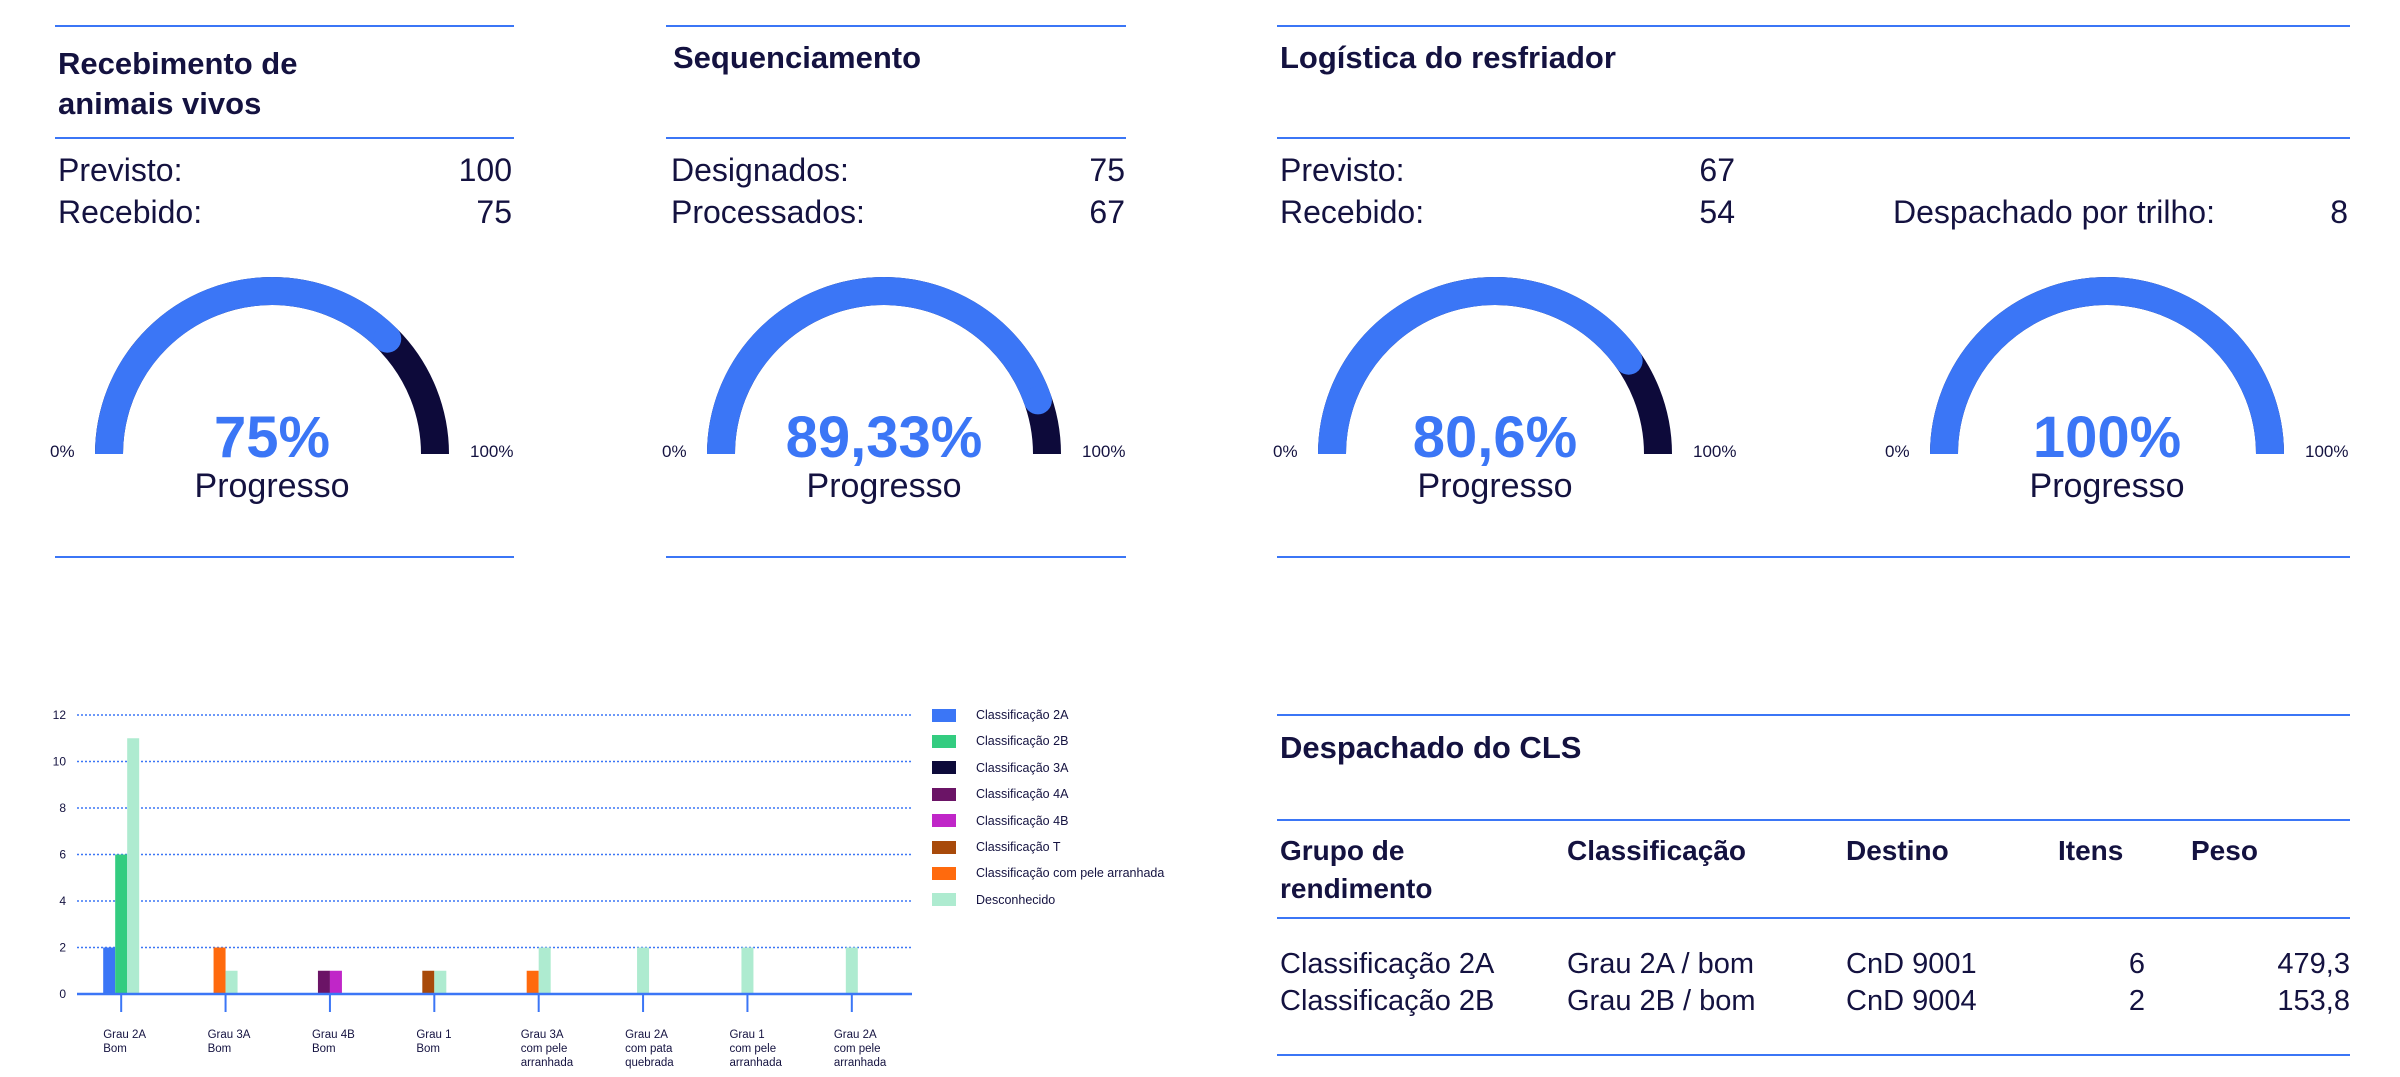 The height and width of the screenshot is (1077, 2400). Describe the element at coordinates (1107, 170) in the screenshot. I see `stat-value: 75` at that location.